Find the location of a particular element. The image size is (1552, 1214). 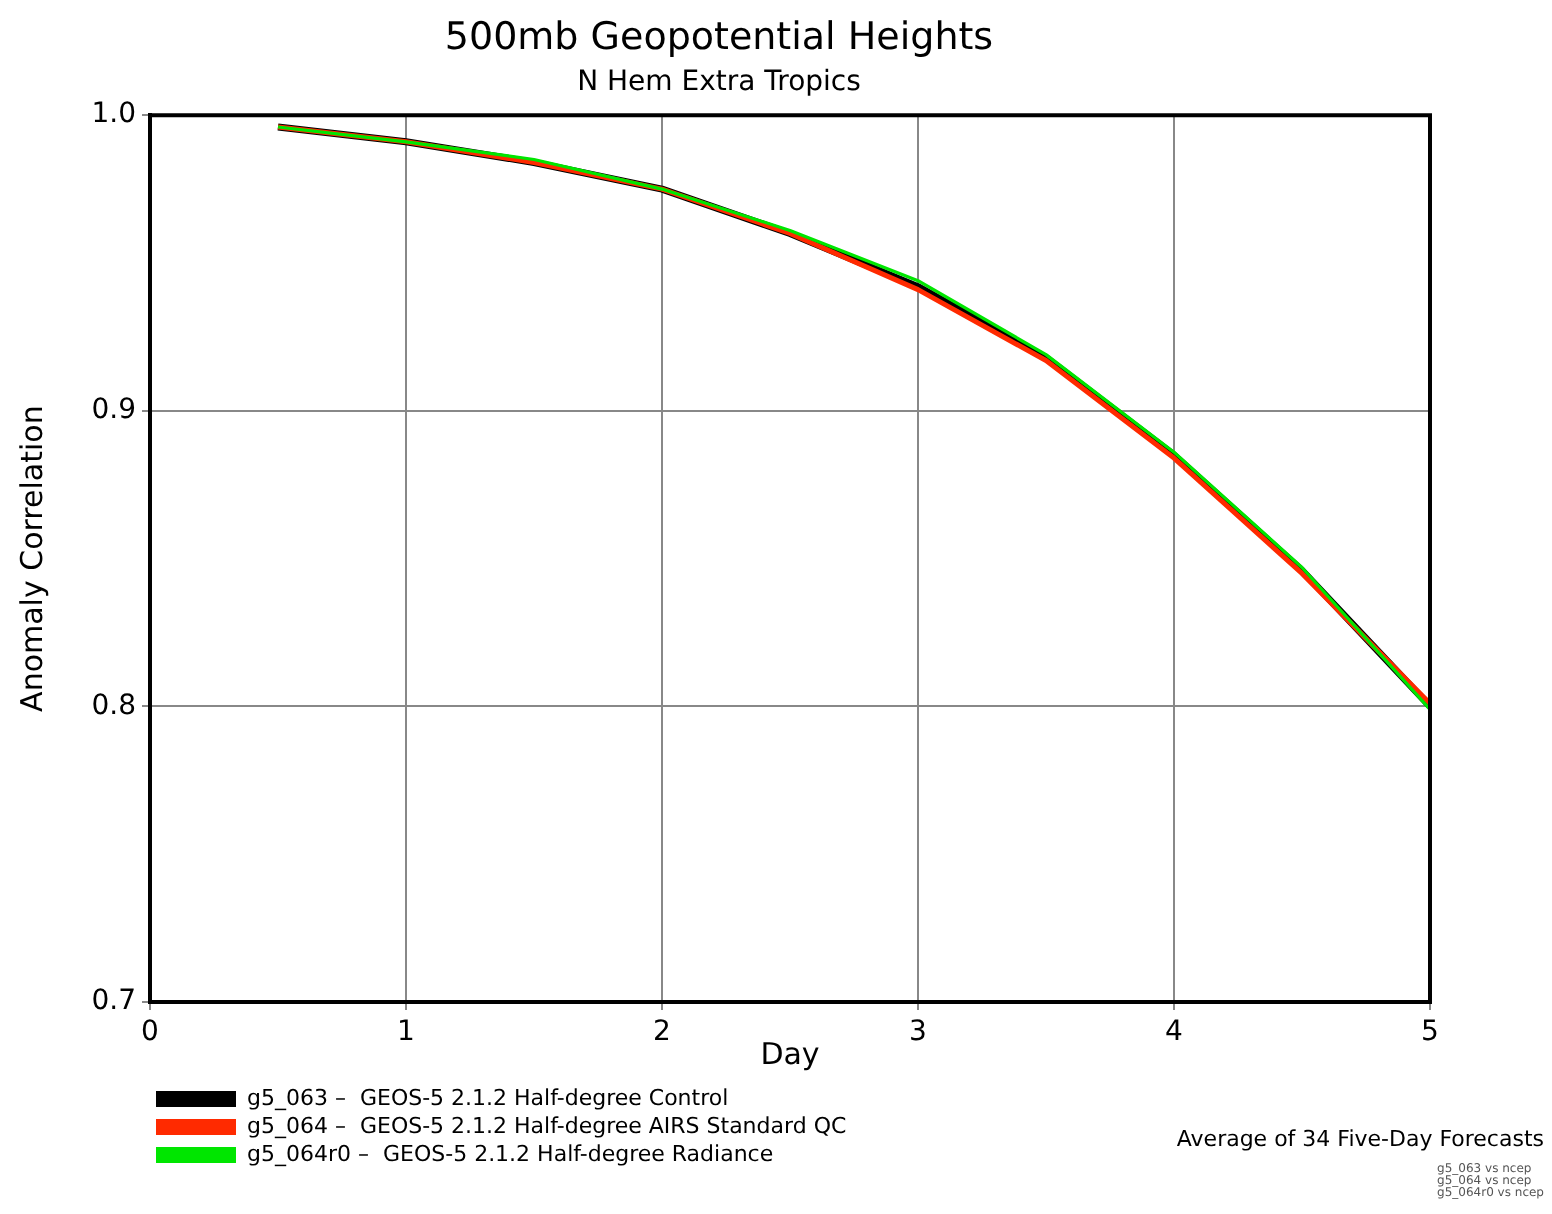

x-tick-label: 4 is located at coordinates (1174, 1032).